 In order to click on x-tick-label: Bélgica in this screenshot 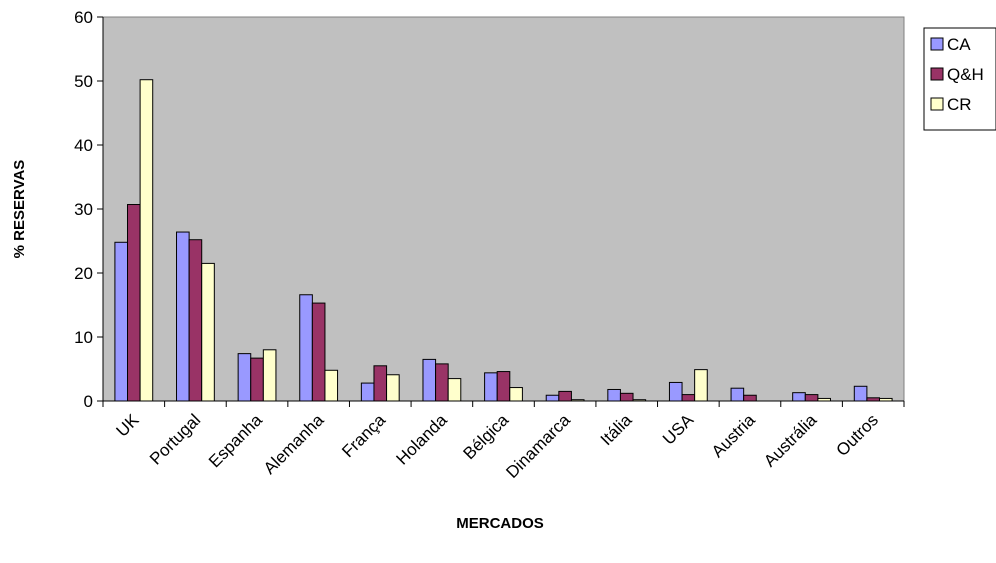, I will do `click(485, 436)`.